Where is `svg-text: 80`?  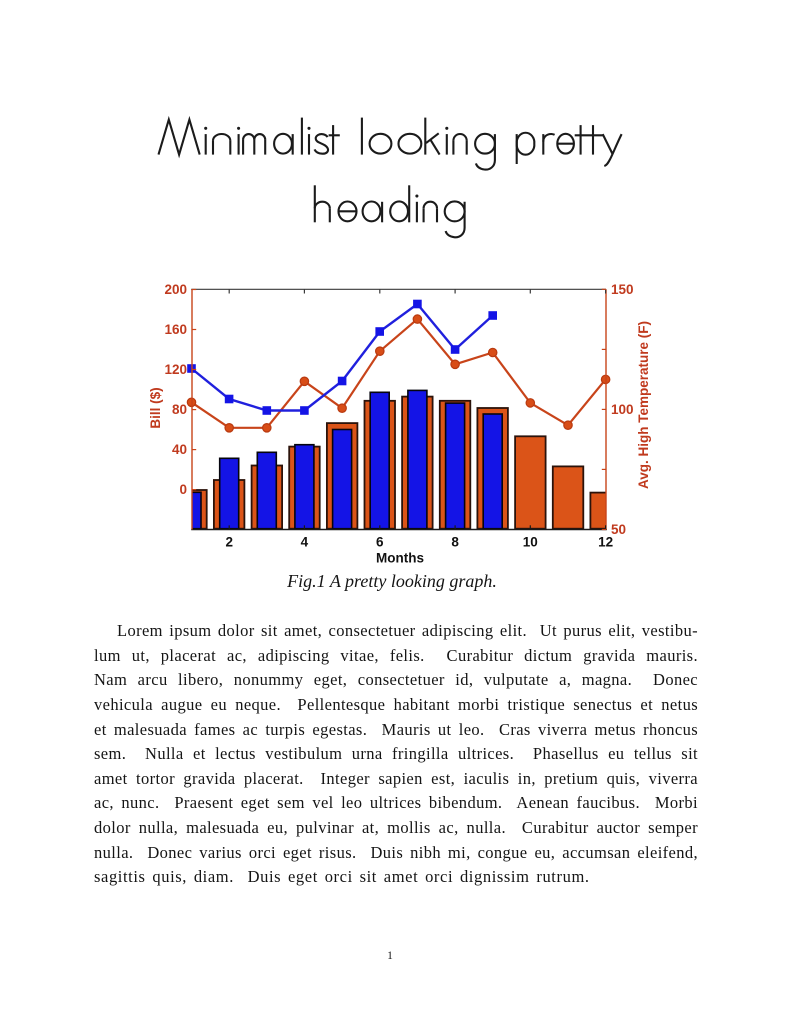 svg-text: 80 is located at coordinates (179, 409).